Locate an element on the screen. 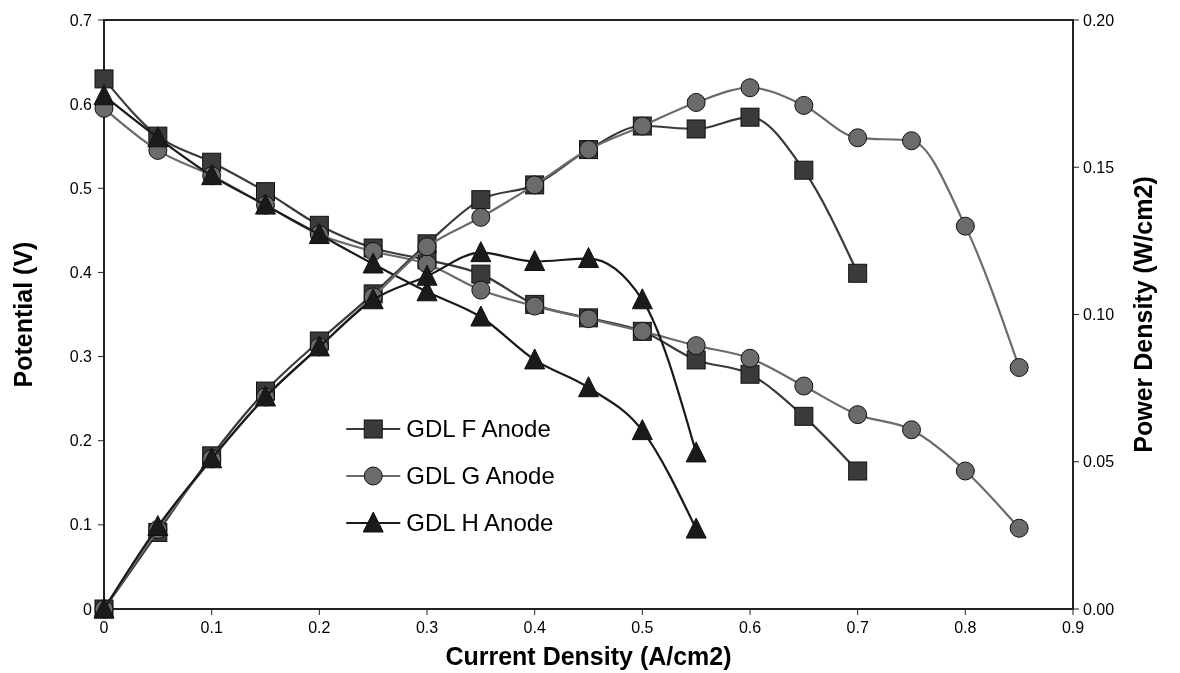  y-tick-label: 0 is located at coordinates (88, 609).